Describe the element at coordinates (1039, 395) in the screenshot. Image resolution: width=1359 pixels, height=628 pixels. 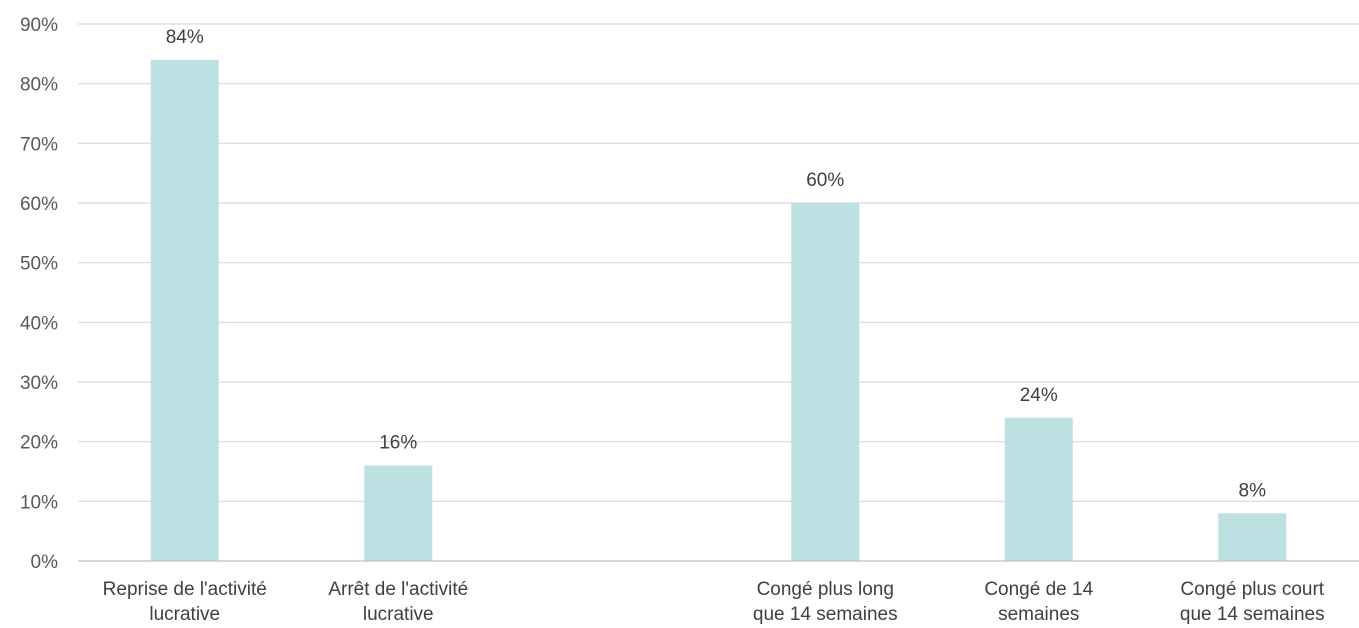
I see `data-label: 24%` at that location.